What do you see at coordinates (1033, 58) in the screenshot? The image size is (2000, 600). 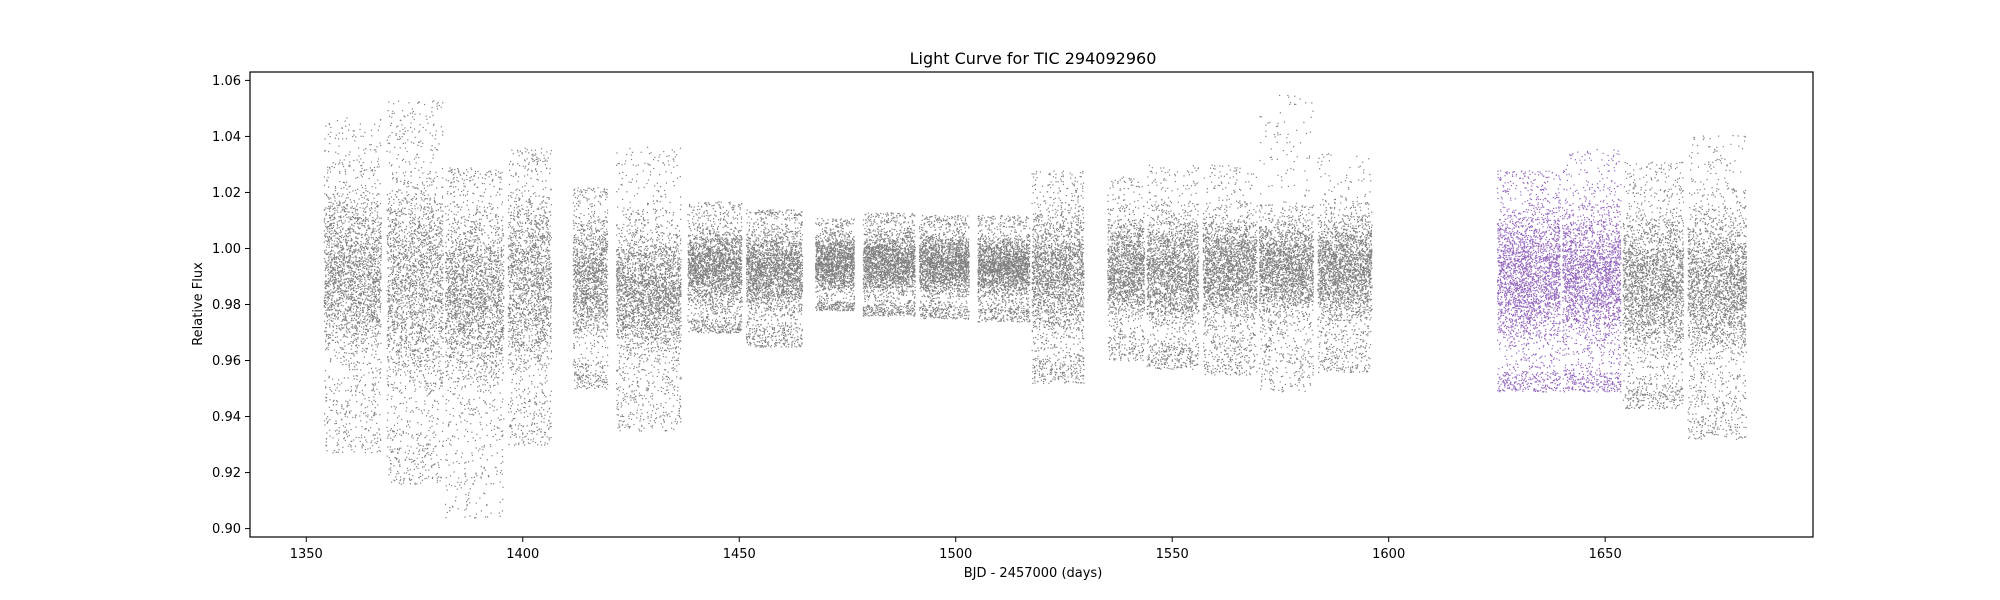 I see `chart-title: Light Curve for TIC 294092960` at bounding box center [1033, 58].